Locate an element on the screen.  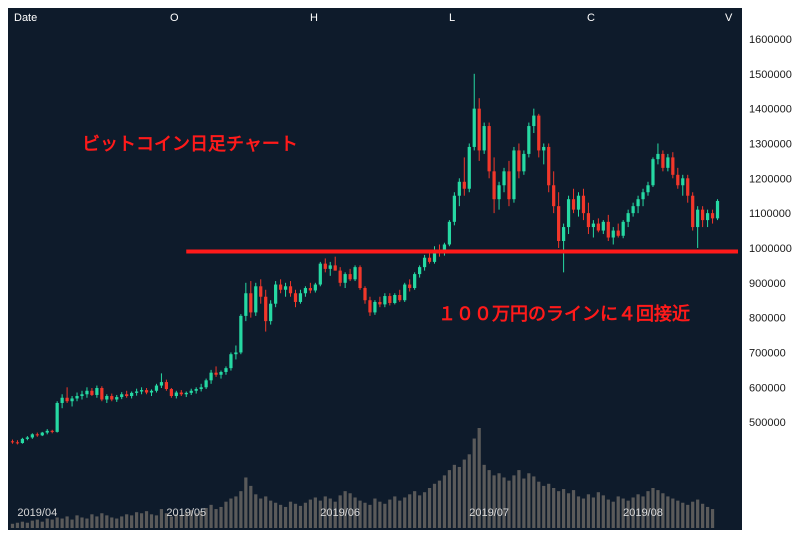
y-tick-label: 500000 is located at coordinates (767, 423).